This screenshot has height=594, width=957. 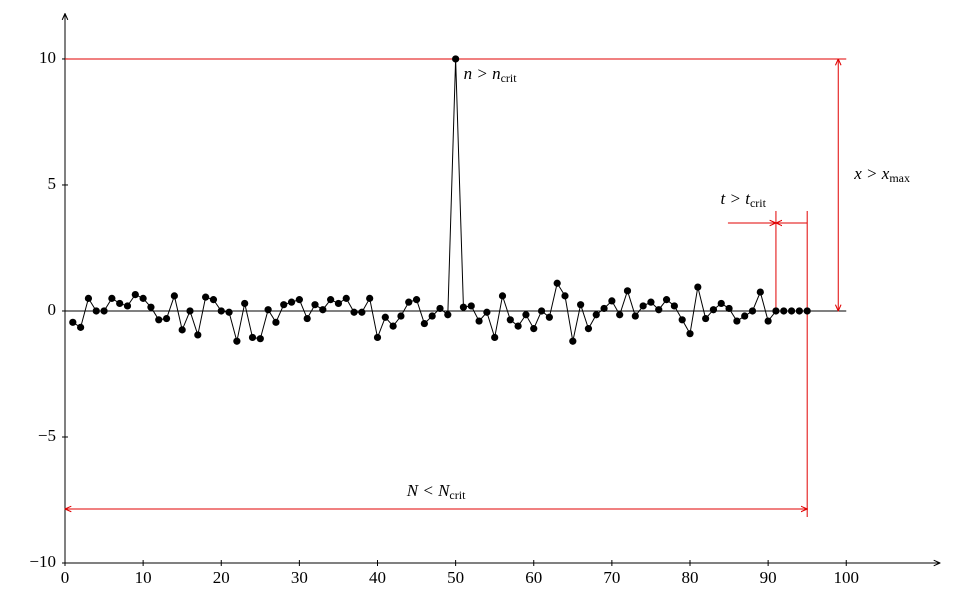 What do you see at coordinates (611, 577) in the screenshot?
I see `x-tick-label: 70` at bounding box center [611, 577].